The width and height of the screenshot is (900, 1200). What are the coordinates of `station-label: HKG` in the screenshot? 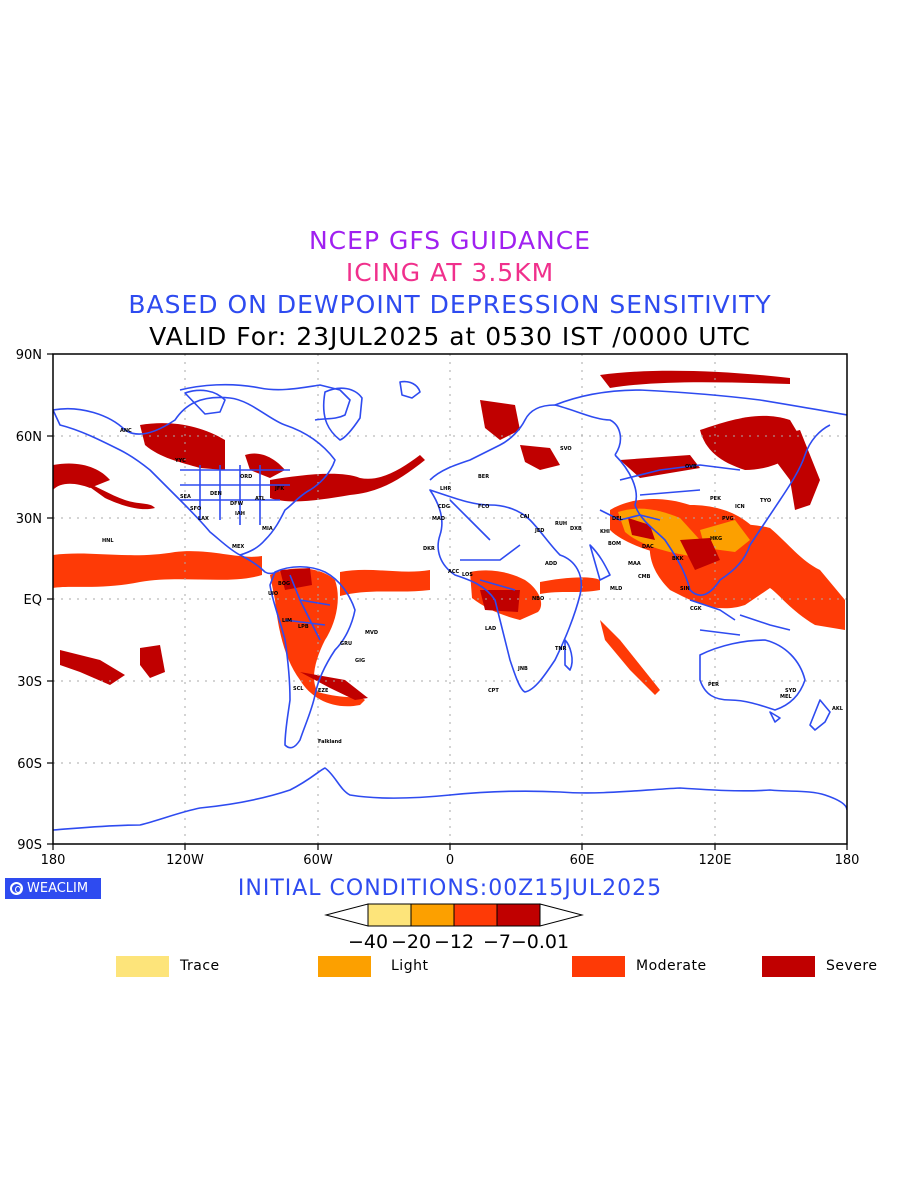 It's located at (716, 539).